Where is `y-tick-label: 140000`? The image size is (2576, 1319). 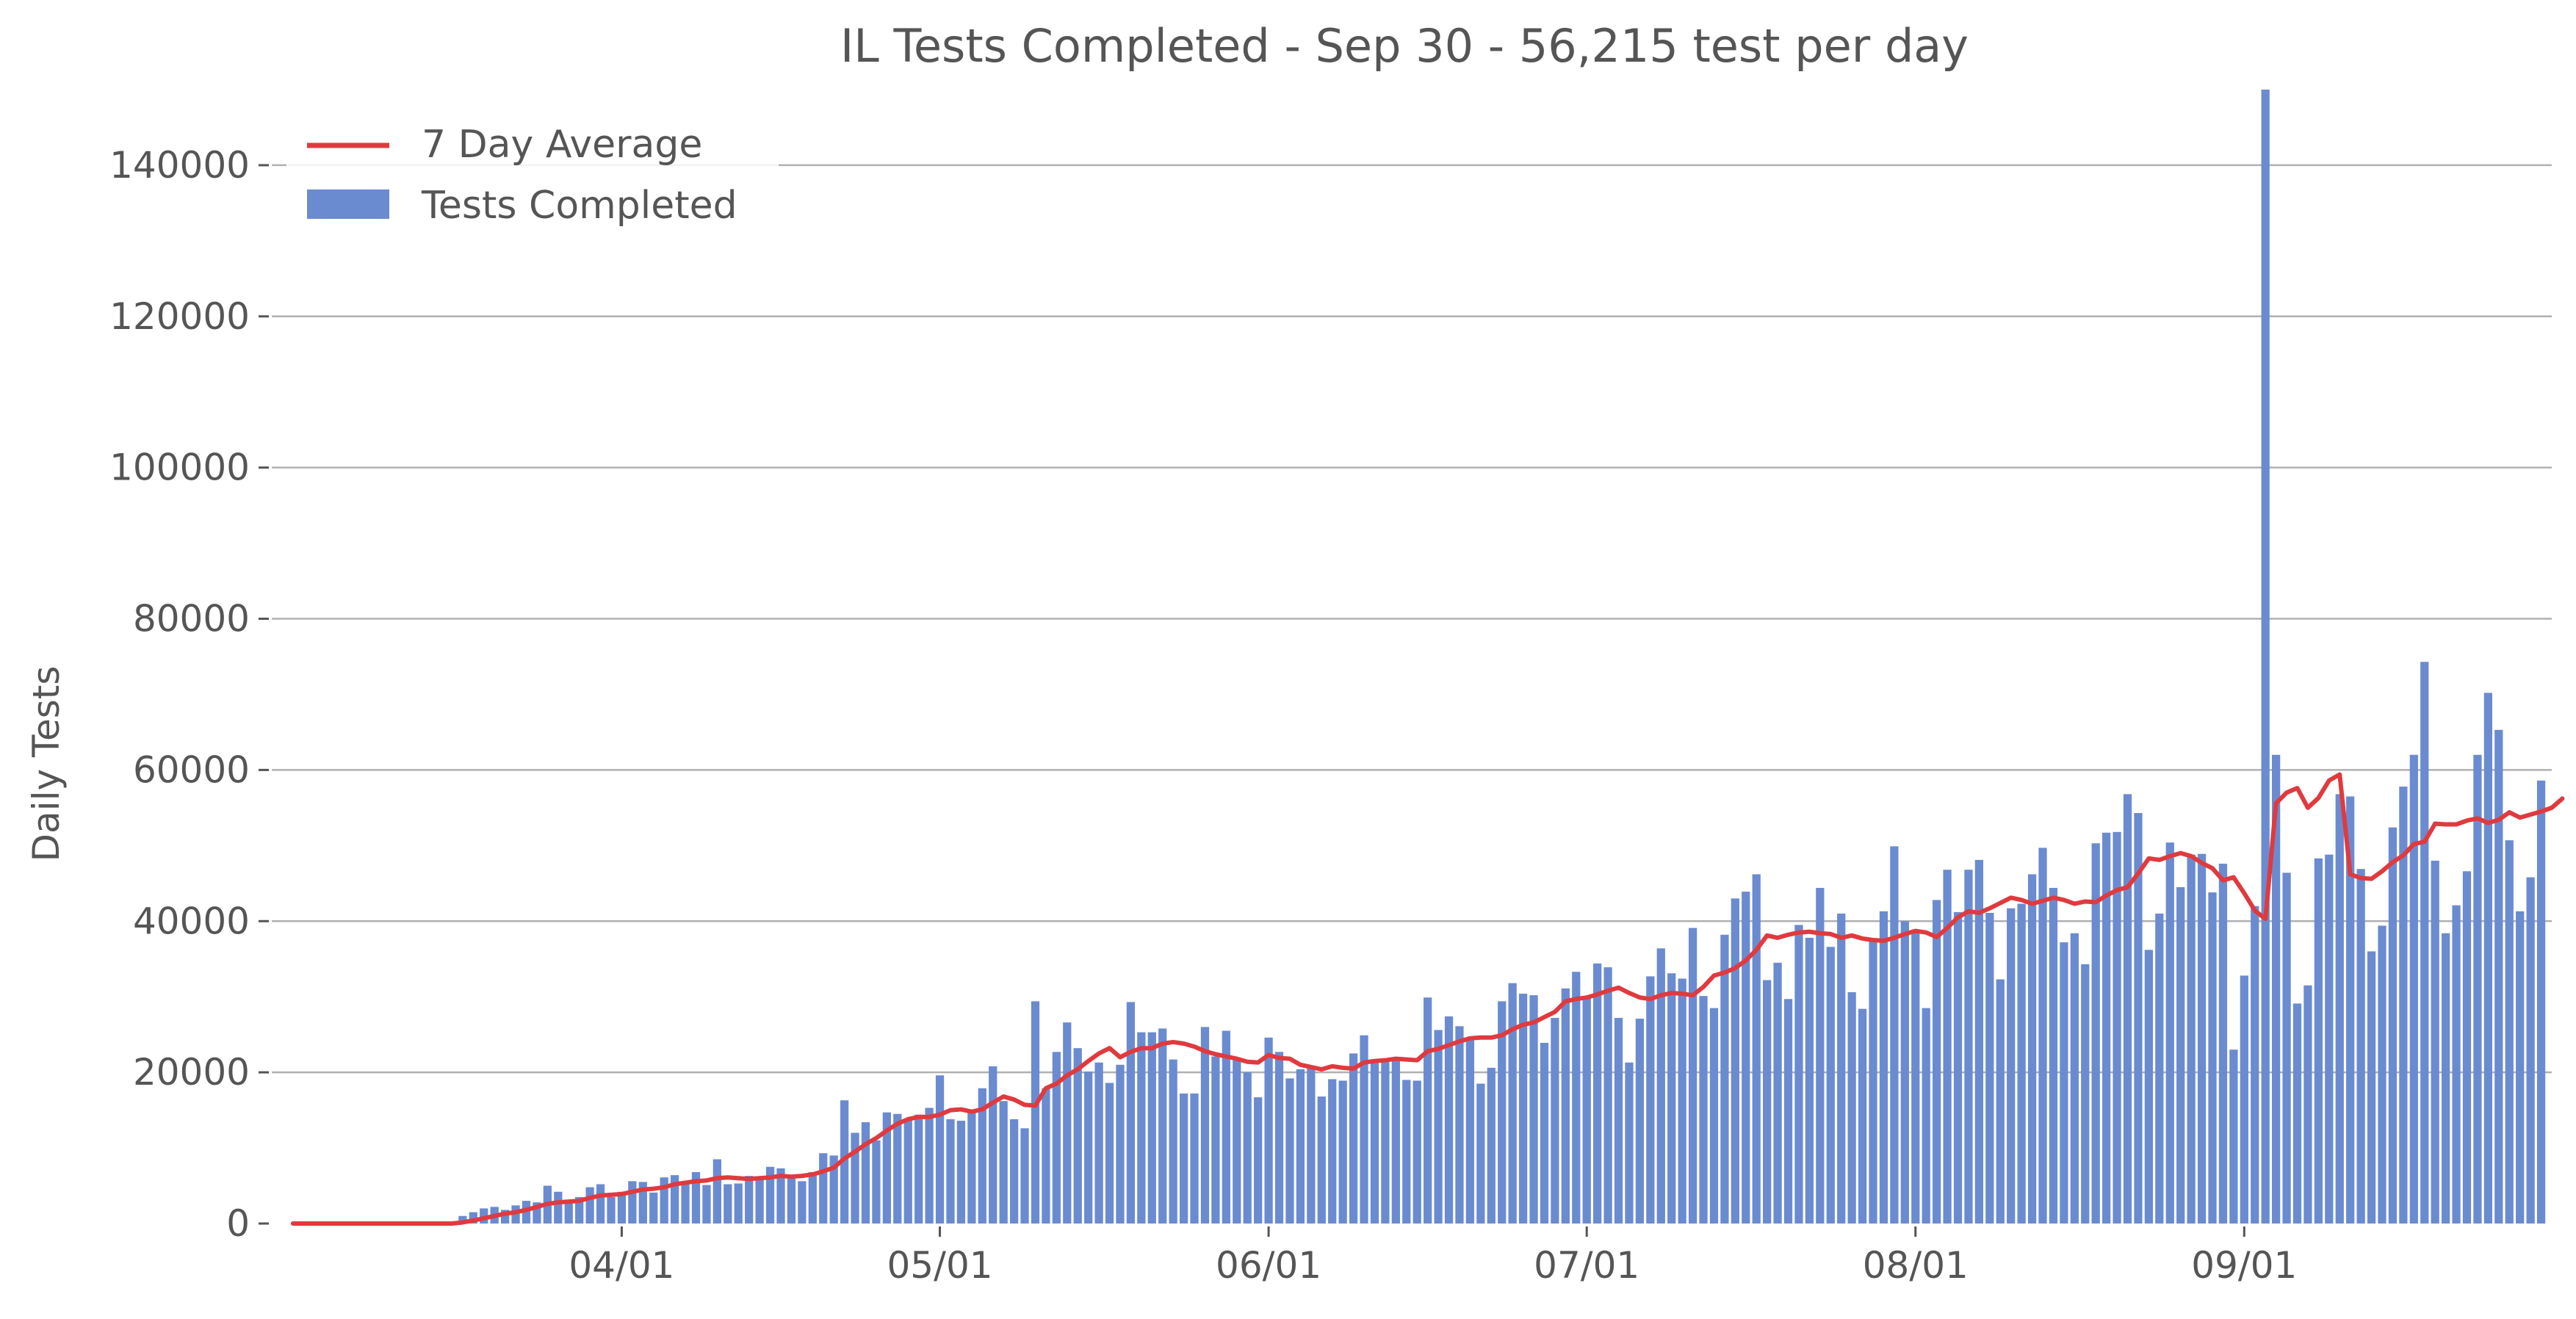
y-tick-label: 140000 is located at coordinates (179, 166).